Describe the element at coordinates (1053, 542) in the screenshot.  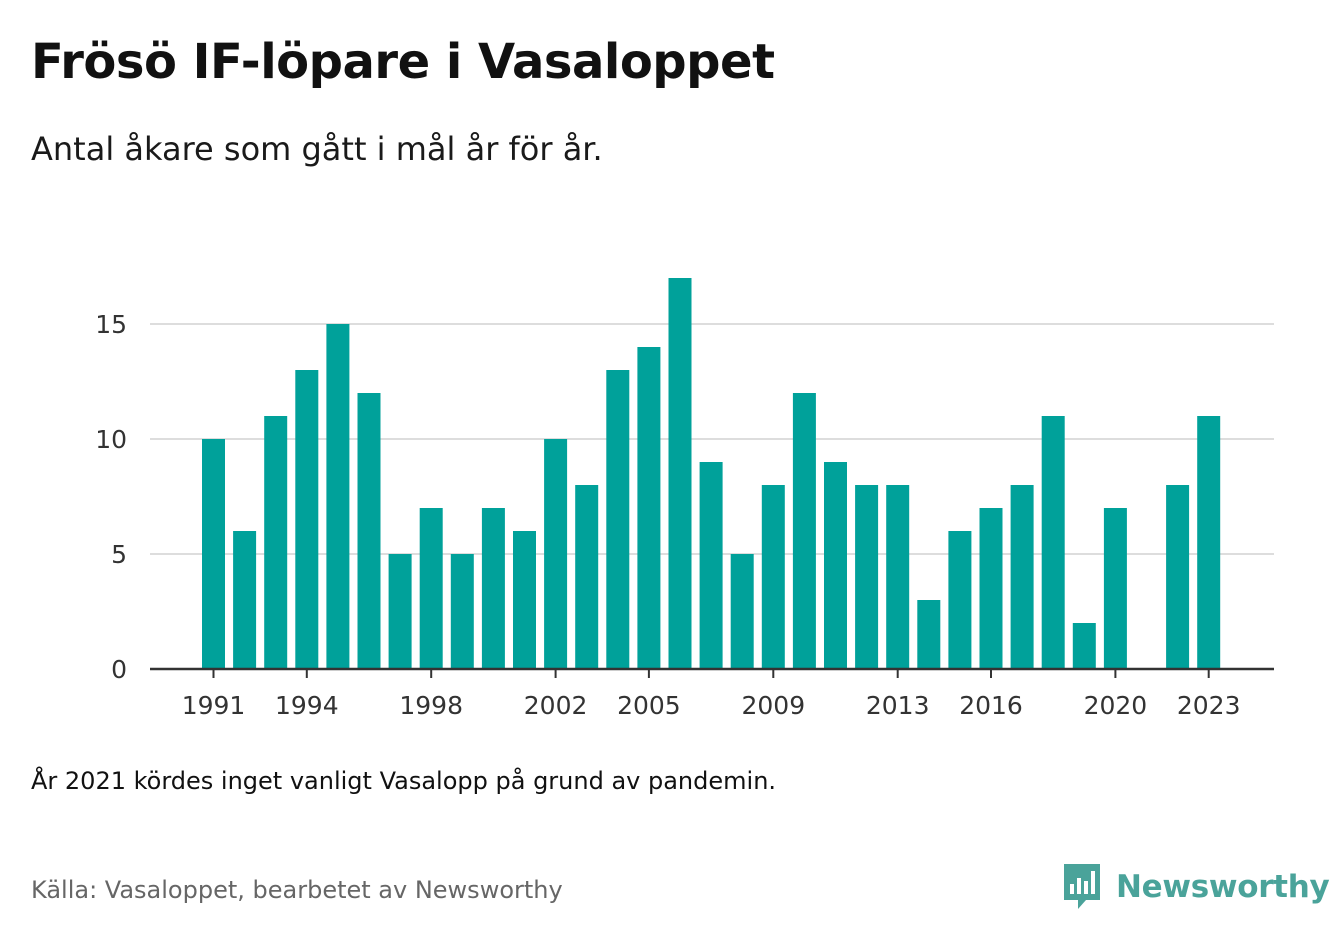
I see `bar-2018` at that location.